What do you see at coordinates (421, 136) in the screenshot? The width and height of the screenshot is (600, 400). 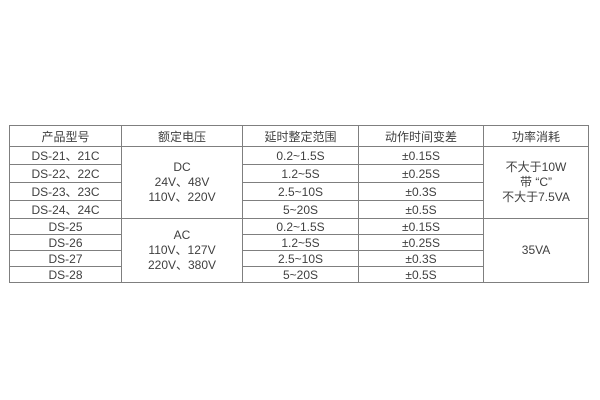 I see `col-header-time-variation: 动作时间变差` at bounding box center [421, 136].